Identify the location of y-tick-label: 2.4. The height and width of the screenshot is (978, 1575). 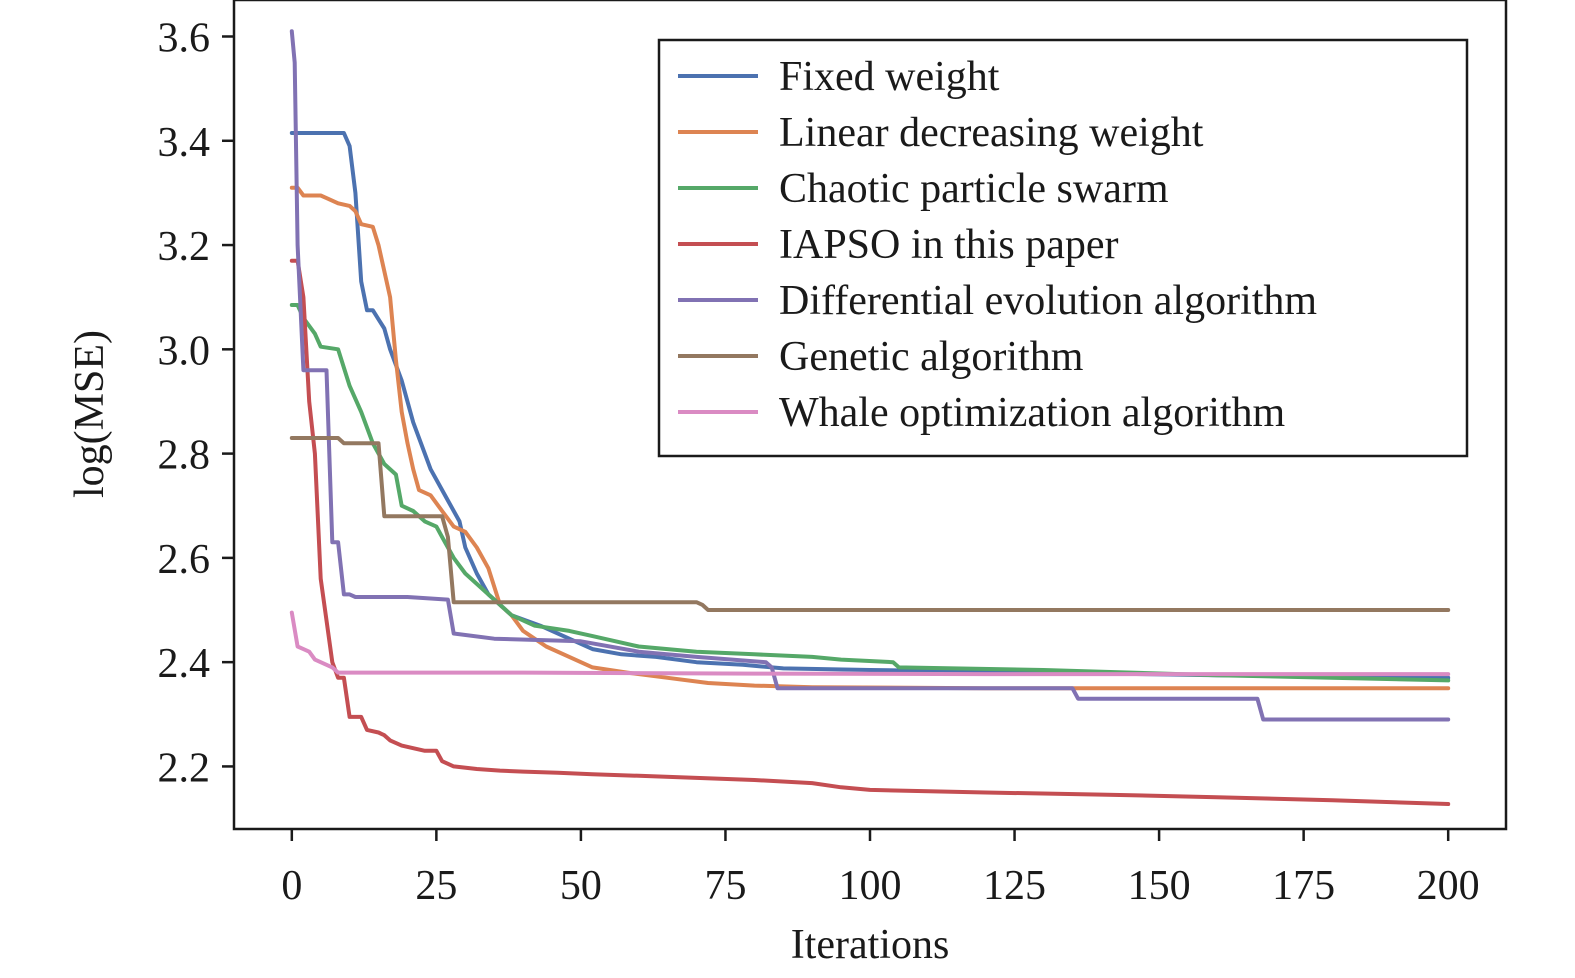
(184, 664).